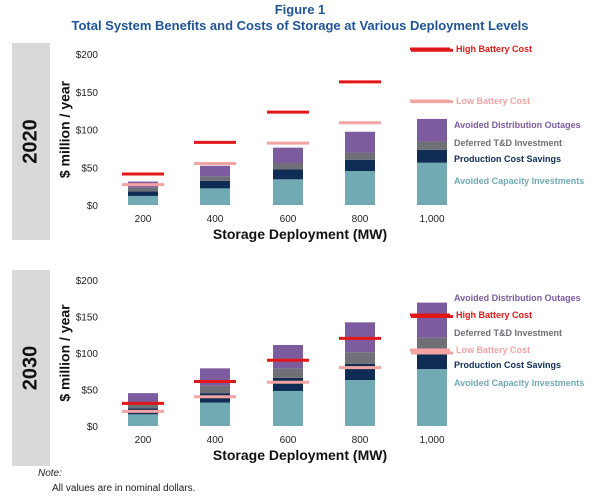  What do you see at coordinates (215, 219) in the screenshot?
I see `panel-2020-x-tick-label: 400` at bounding box center [215, 219].